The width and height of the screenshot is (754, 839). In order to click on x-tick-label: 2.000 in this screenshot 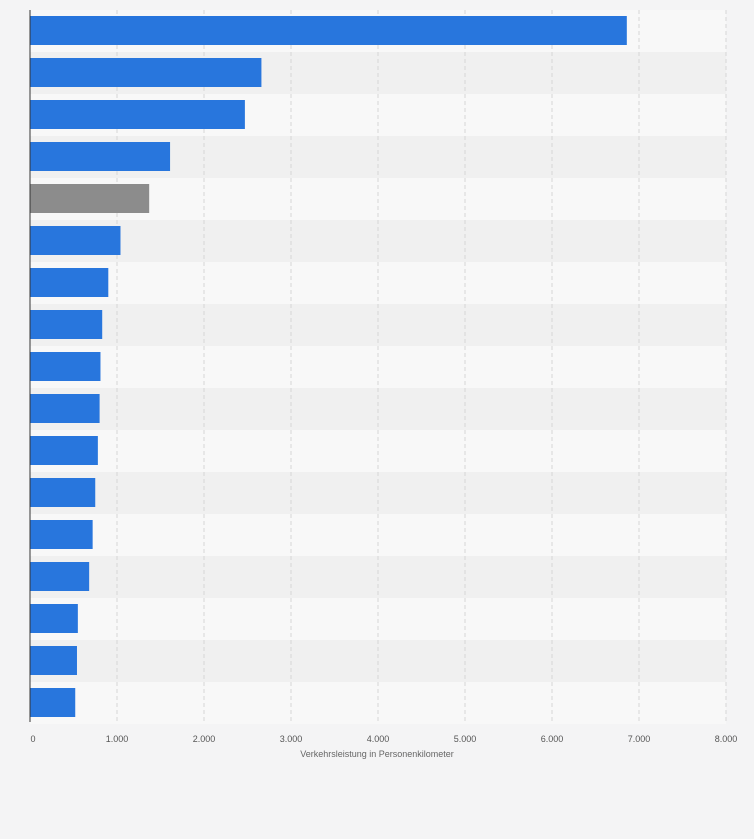, I will do `click(204, 739)`.